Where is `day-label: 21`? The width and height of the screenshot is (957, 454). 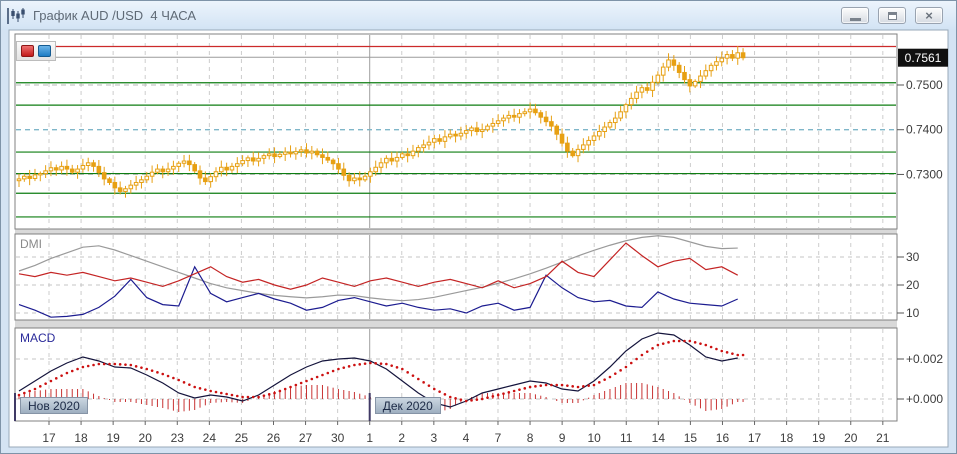 day-label: 21 is located at coordinates (883, 438).